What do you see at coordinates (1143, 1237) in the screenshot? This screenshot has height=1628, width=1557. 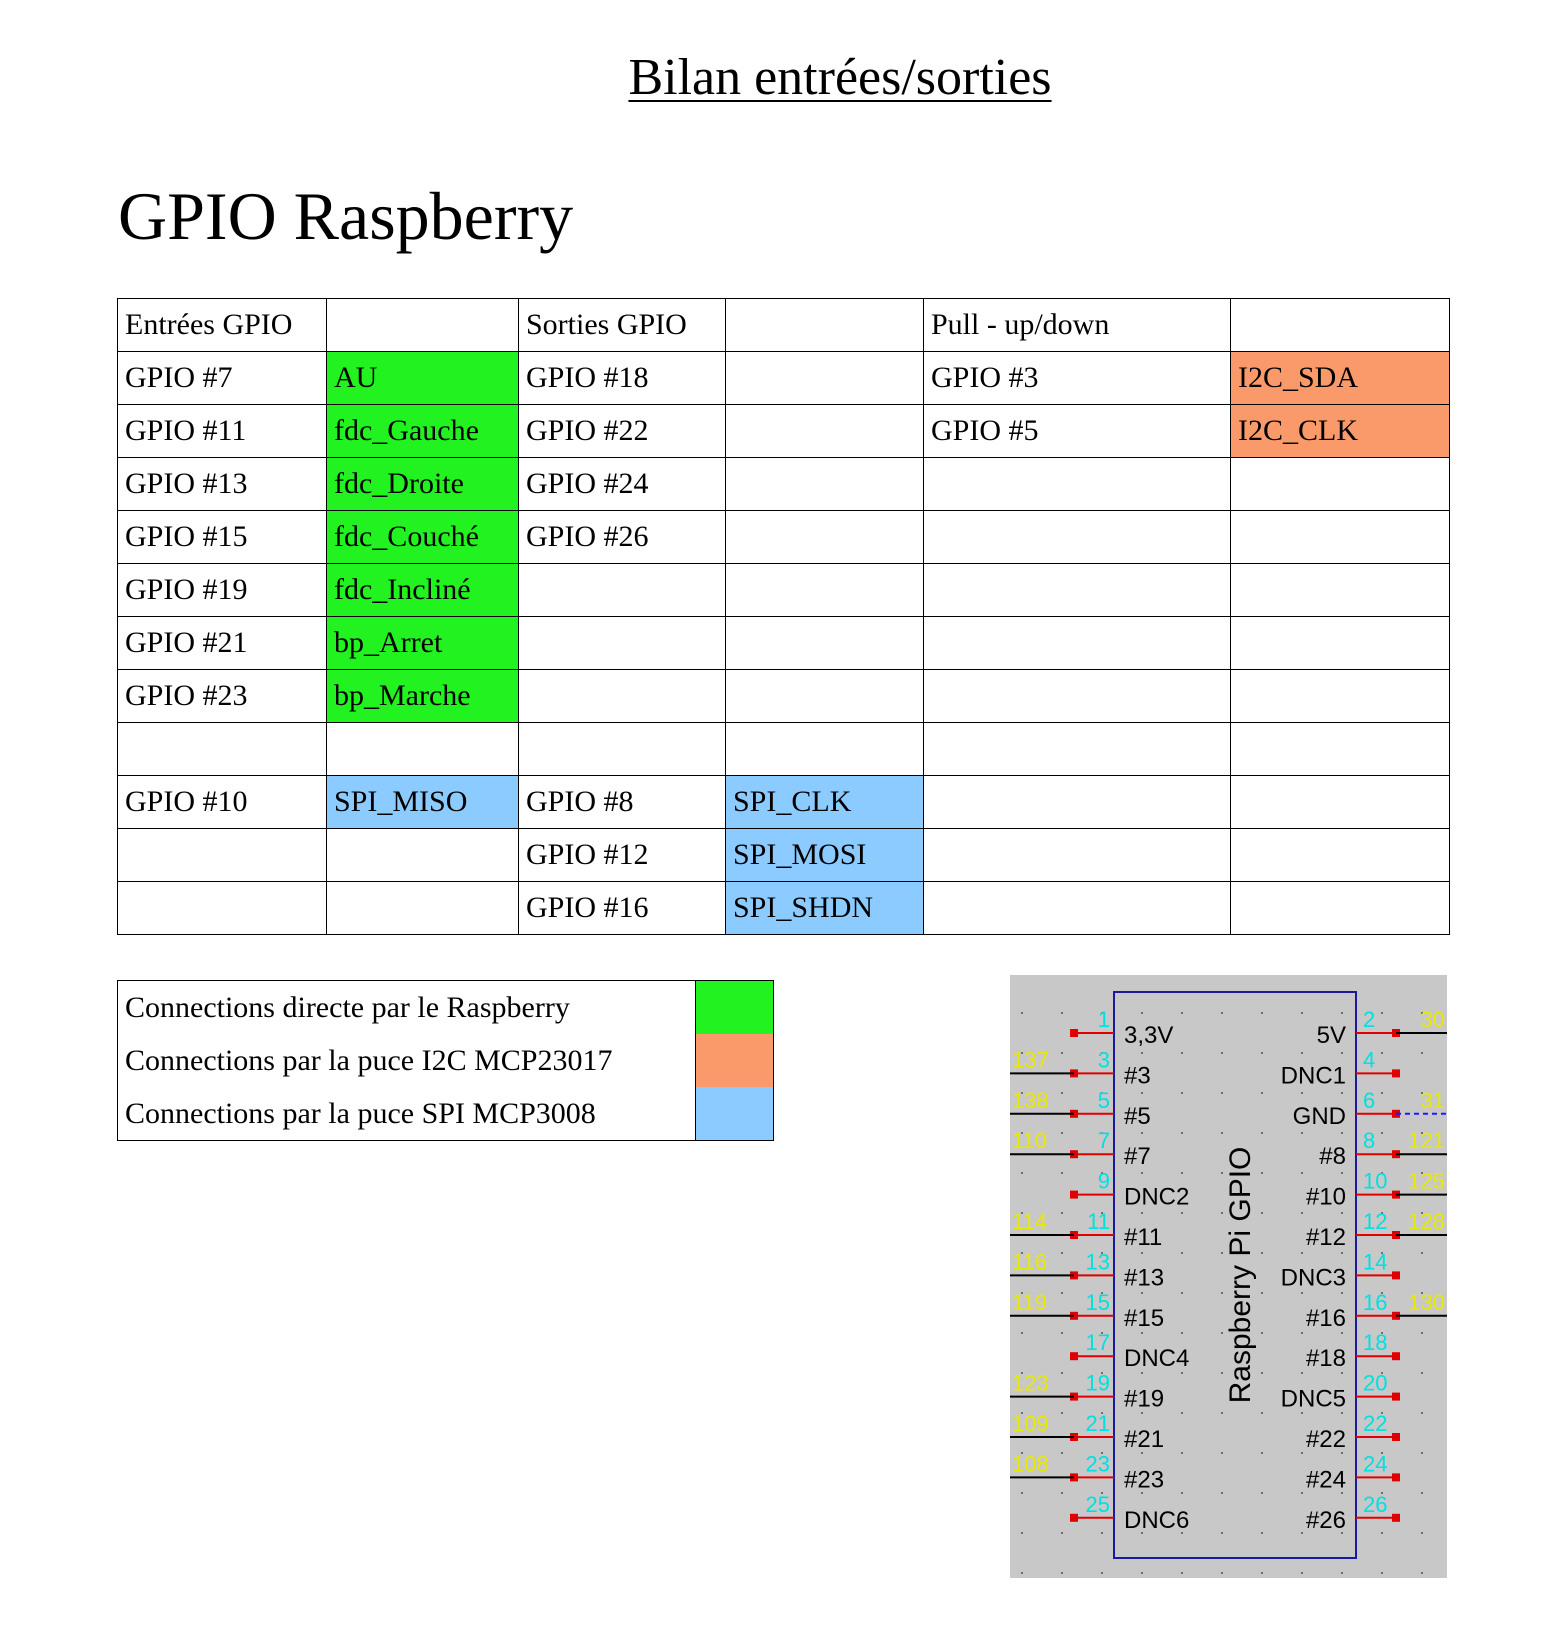 I see `pin-name: #11` at bounding box center [1143, 1237].